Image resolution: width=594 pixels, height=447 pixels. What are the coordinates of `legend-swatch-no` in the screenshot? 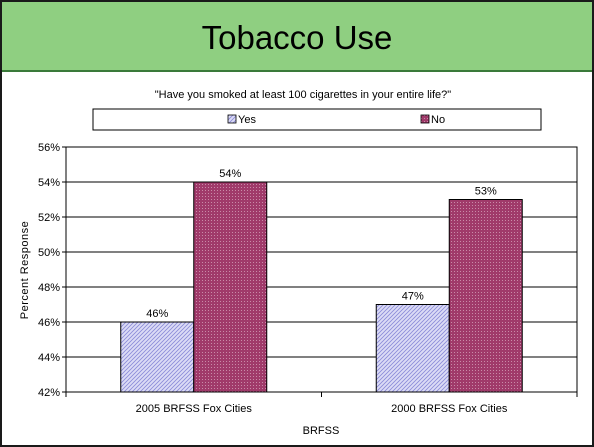 It's located at (425, 119).